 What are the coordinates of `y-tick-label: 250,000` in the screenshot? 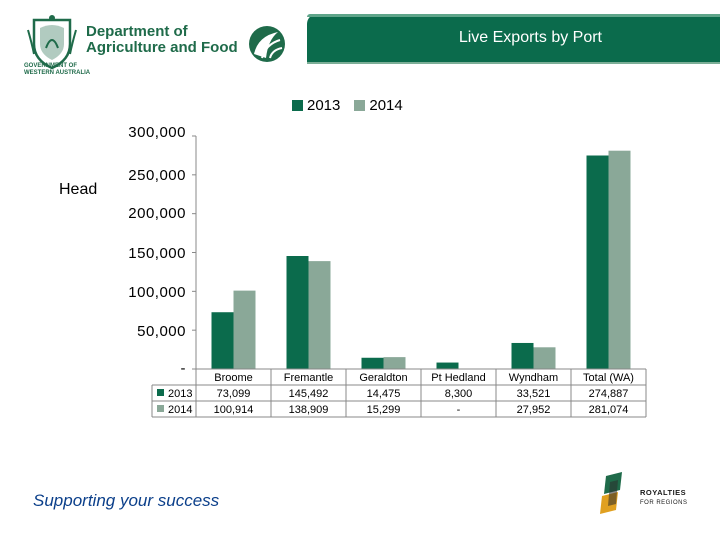 It's located at (157, 175).